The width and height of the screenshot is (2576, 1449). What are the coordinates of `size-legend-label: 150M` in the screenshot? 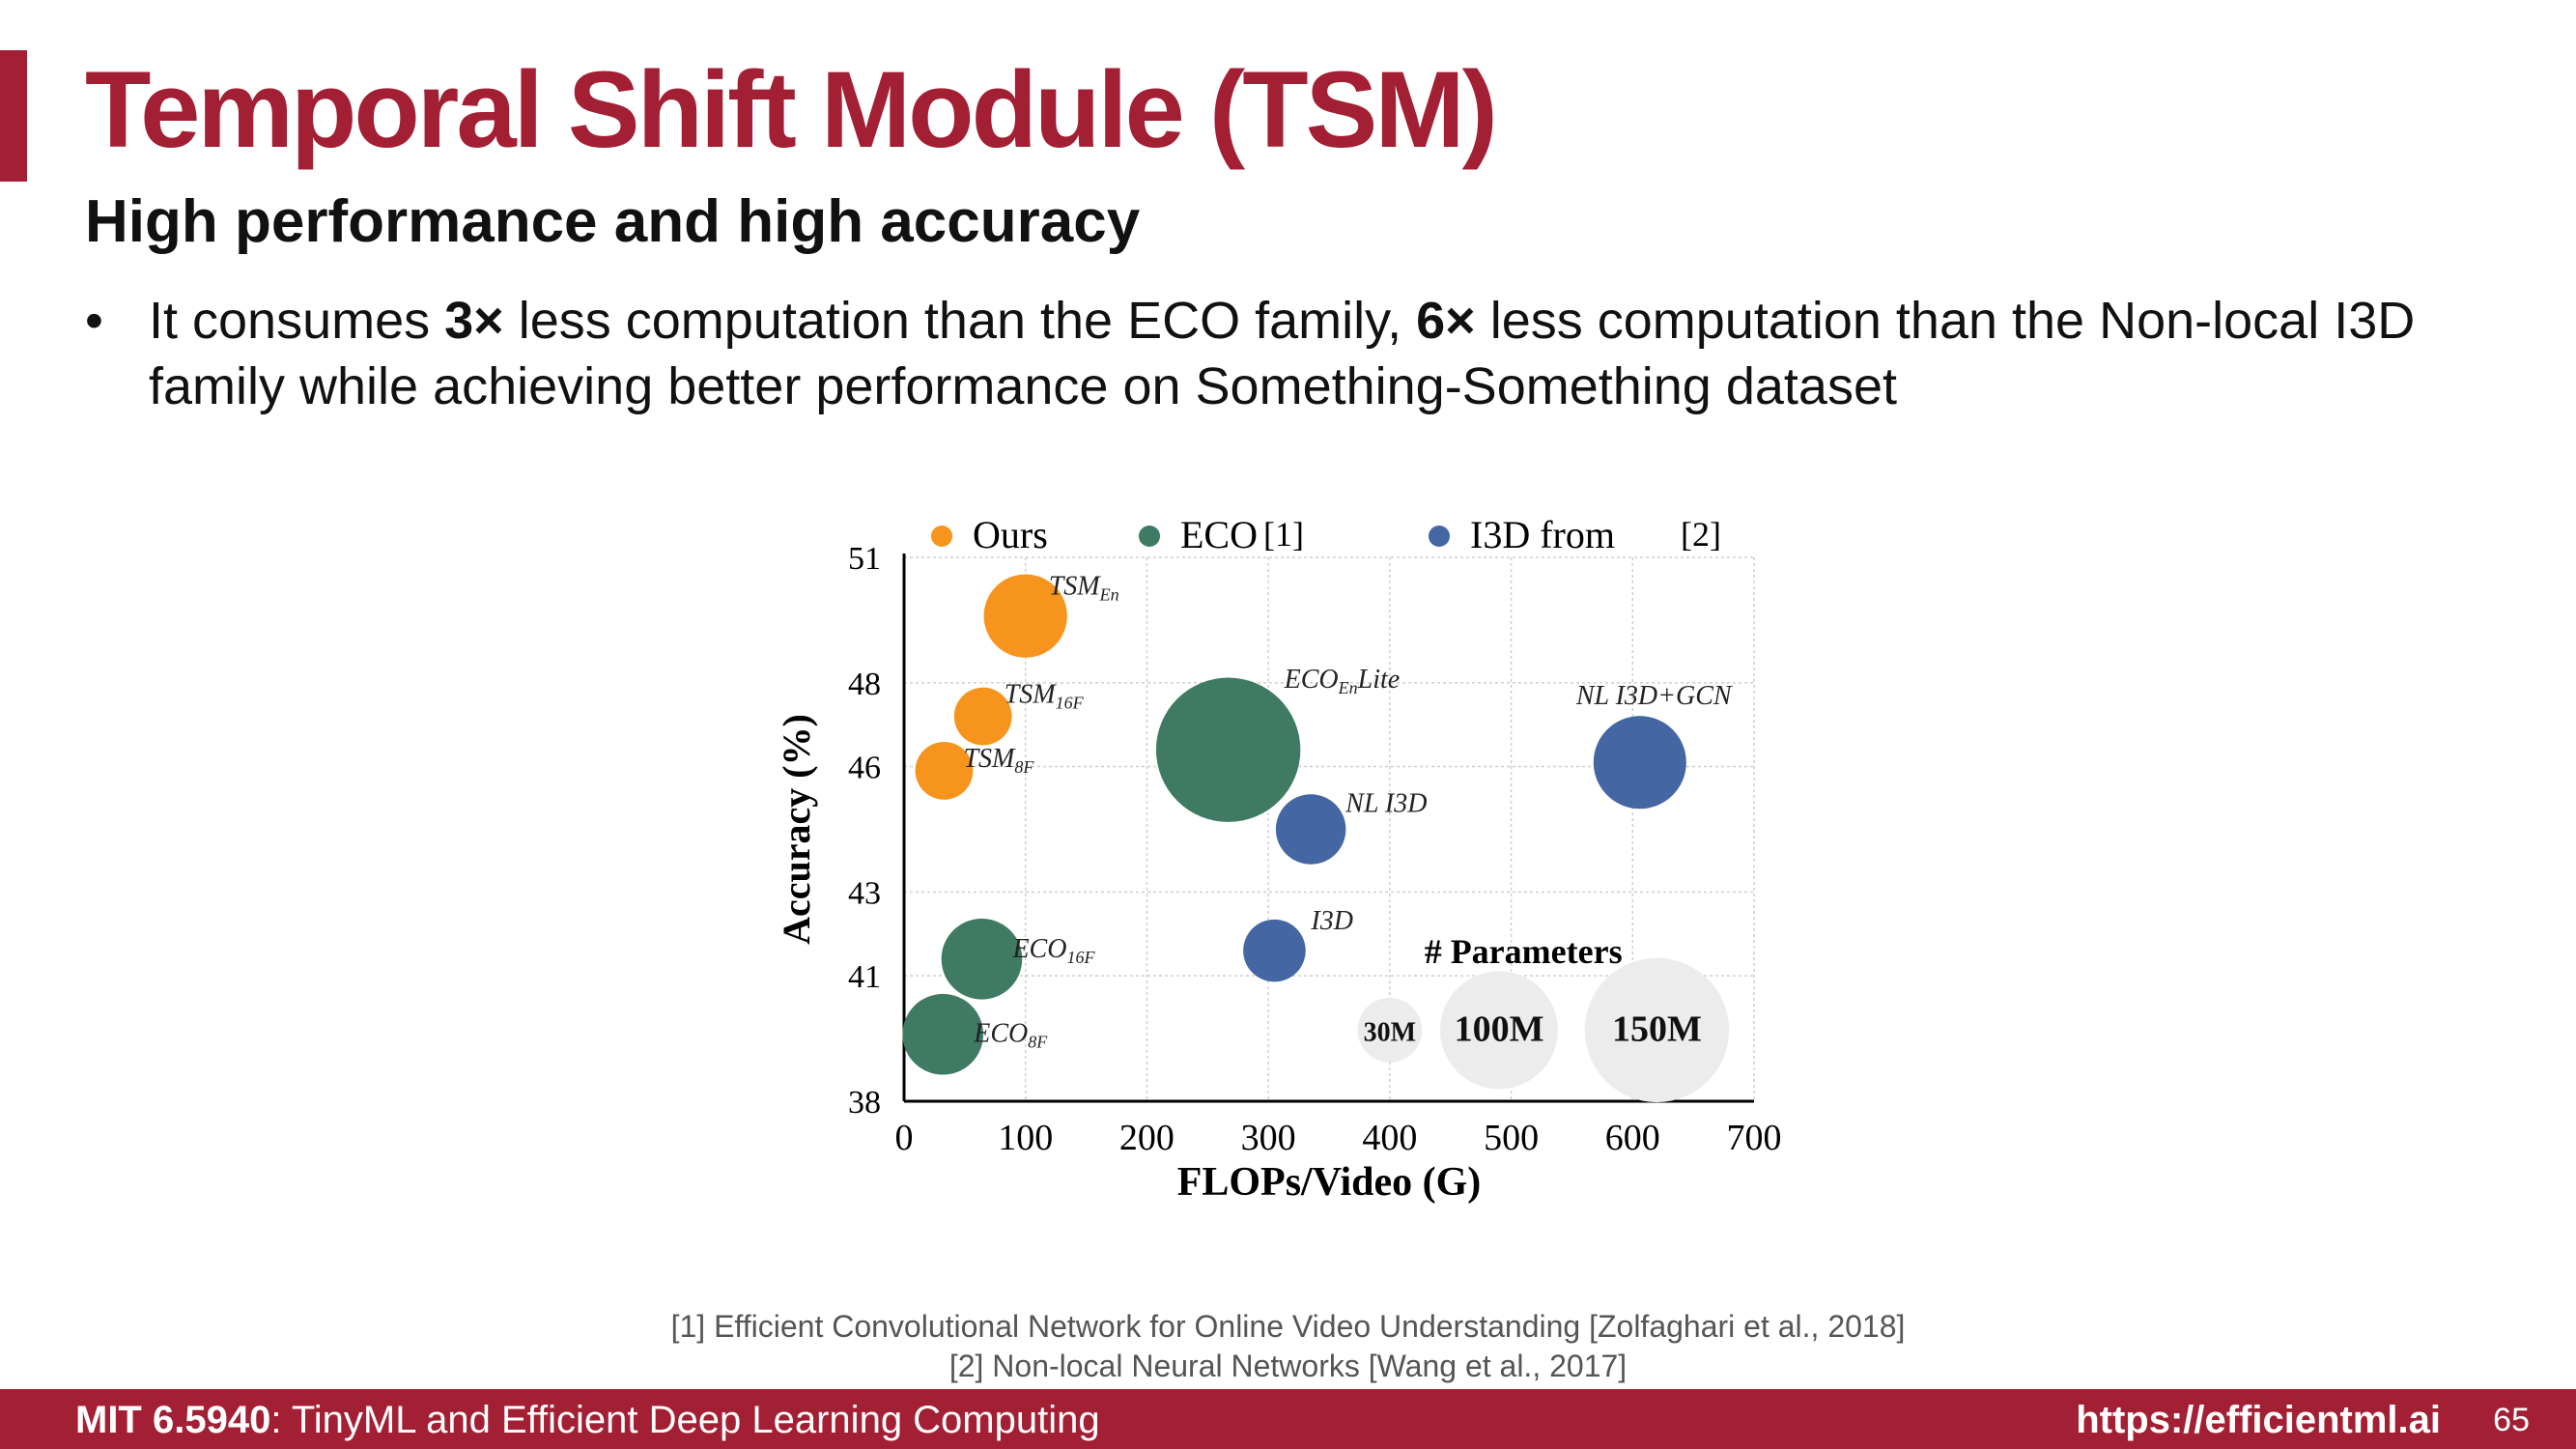 It's located at (1657, 1029).